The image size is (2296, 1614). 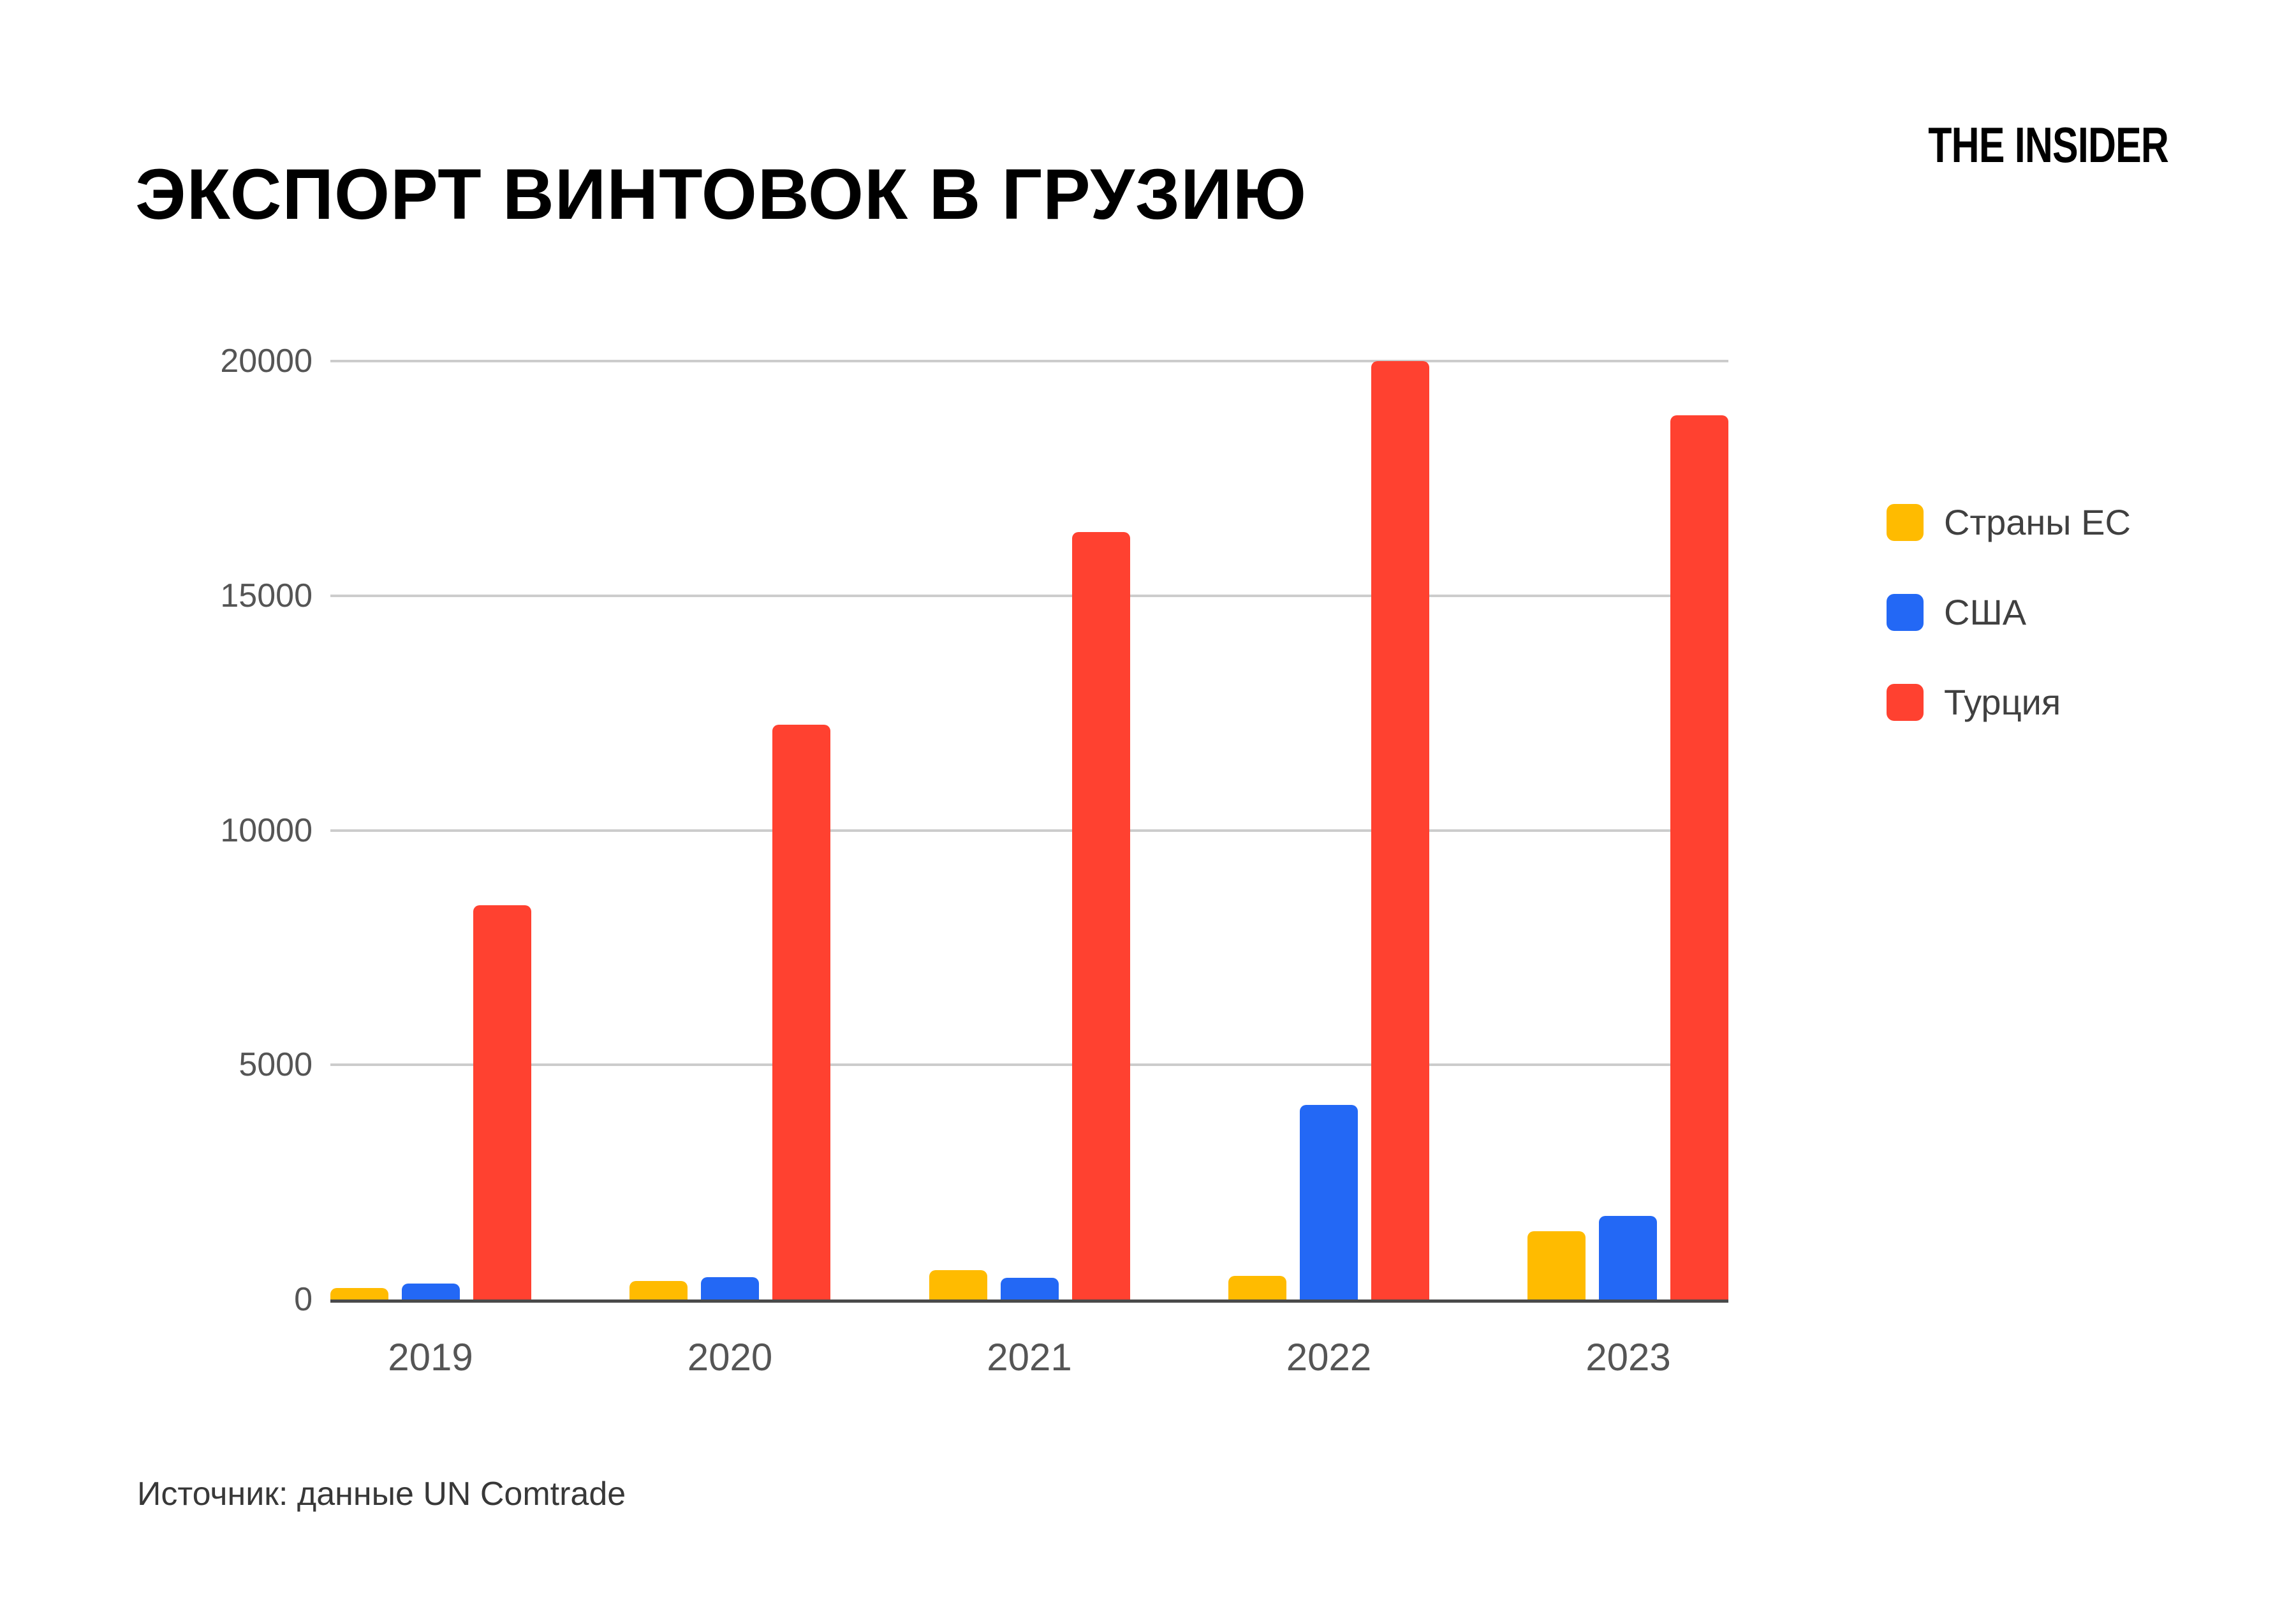 I want to click on source-note: Источник: данные UN Comtrade, so click(x=381, y=1494).